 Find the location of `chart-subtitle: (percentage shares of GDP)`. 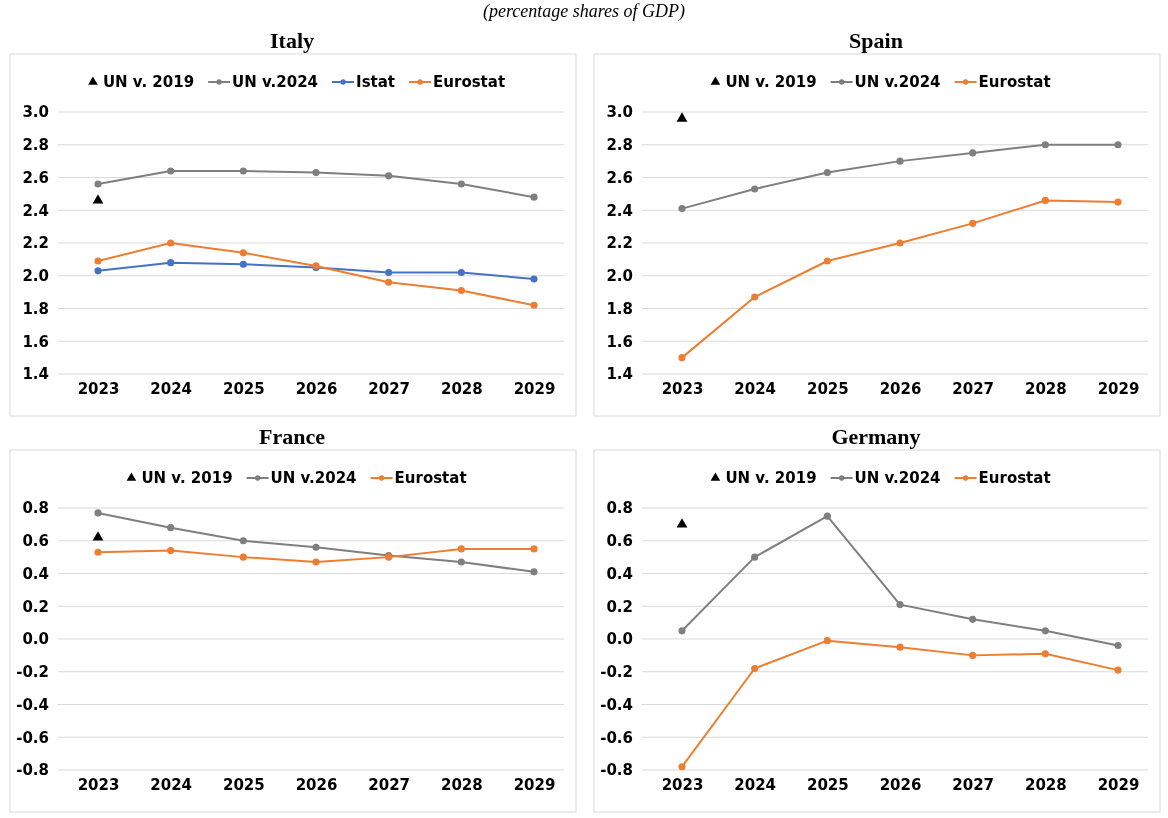

chart-subtitle: (percentage shares of GDP) is located at coordinates (584, 11).